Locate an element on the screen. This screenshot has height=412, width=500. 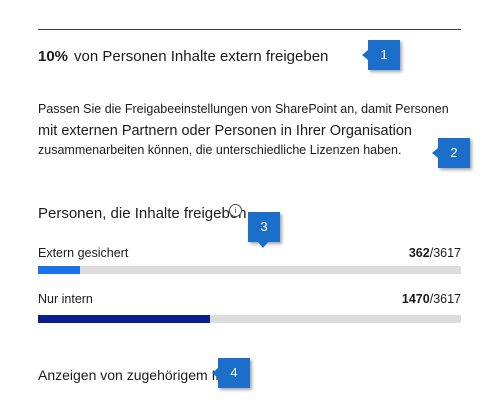
progress-track-extern is located at coordinates (249, 270).